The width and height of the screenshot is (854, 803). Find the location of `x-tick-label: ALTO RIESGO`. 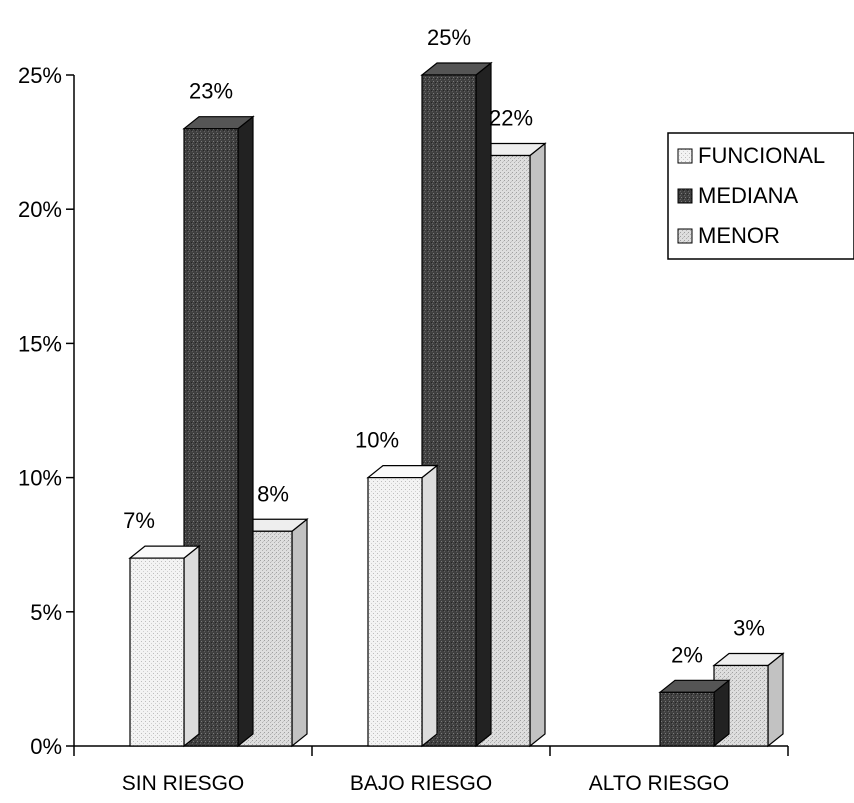

x-tick-label: ALTO RIESGO is located at coordinates (659, 783).